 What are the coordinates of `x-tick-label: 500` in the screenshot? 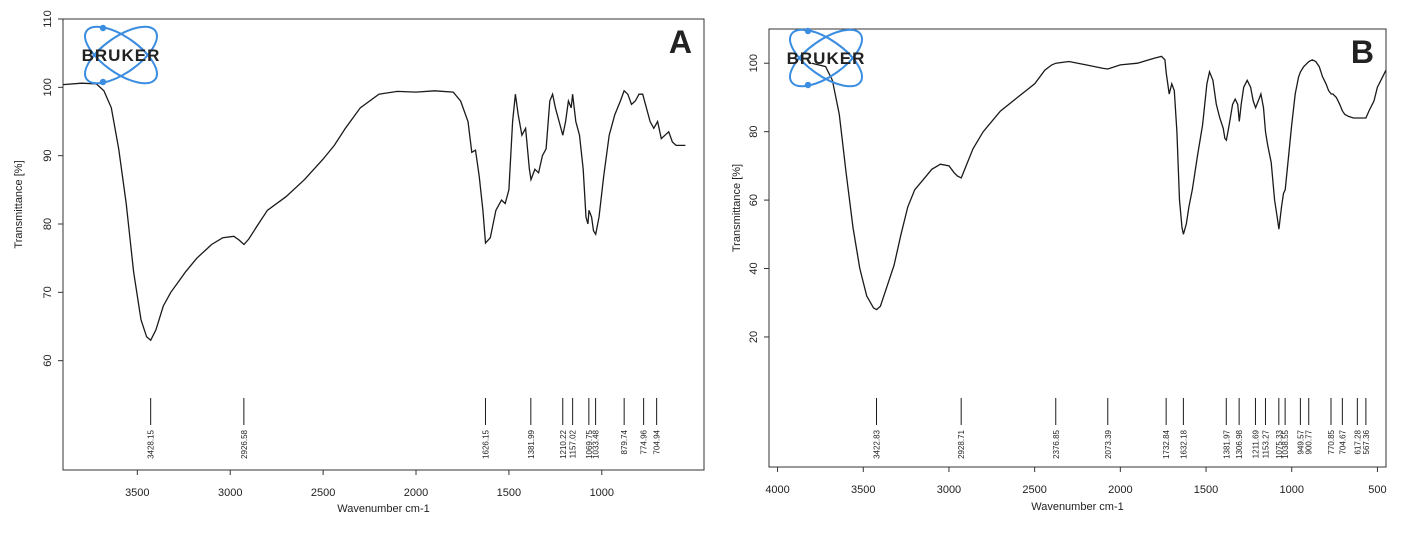 It's located at (1377, 490).